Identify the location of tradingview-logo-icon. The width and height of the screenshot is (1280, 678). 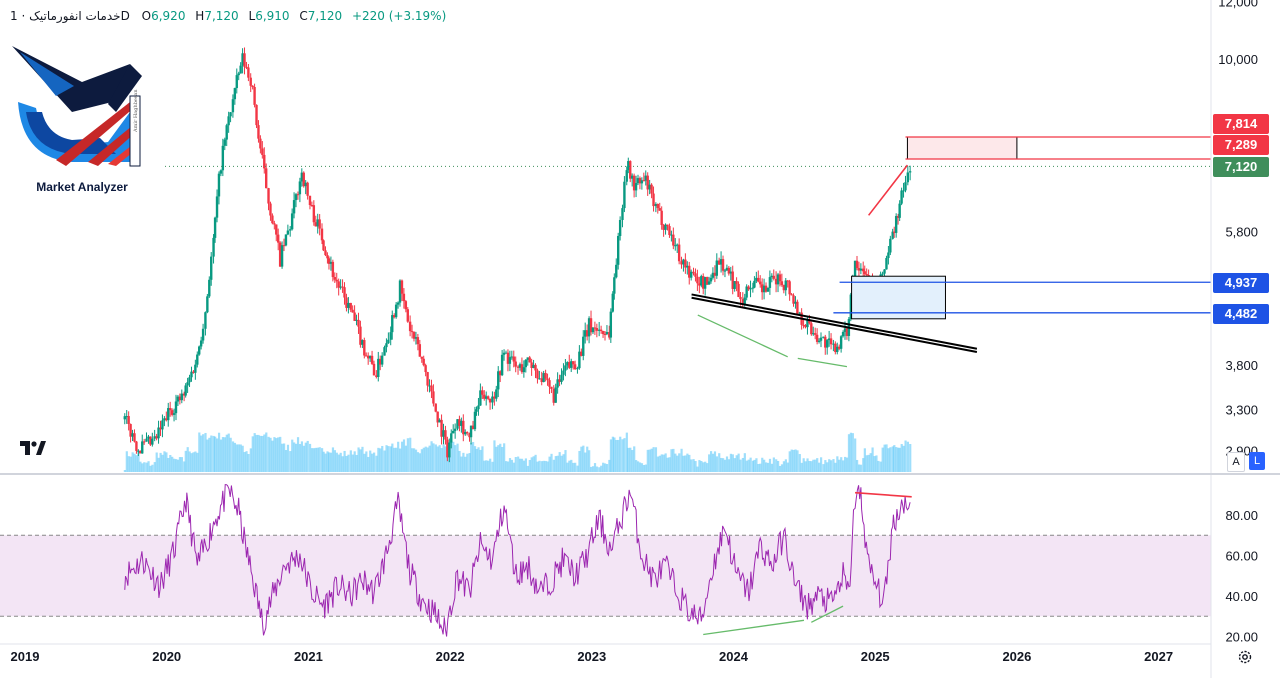
(32, 448).